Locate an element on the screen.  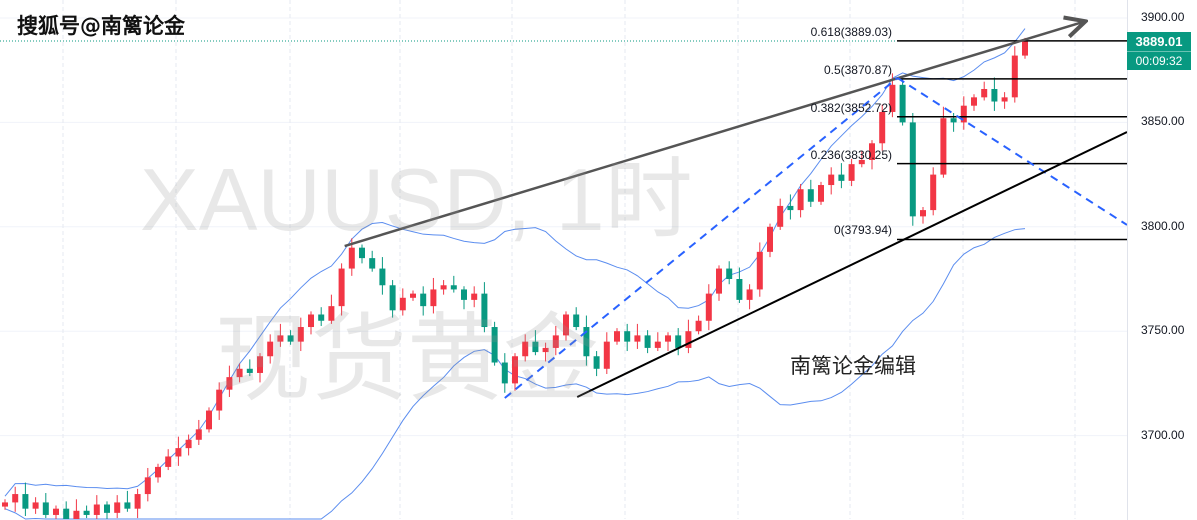
bar-countdown: 00:09:32 is located at coordinates (1159, 61).